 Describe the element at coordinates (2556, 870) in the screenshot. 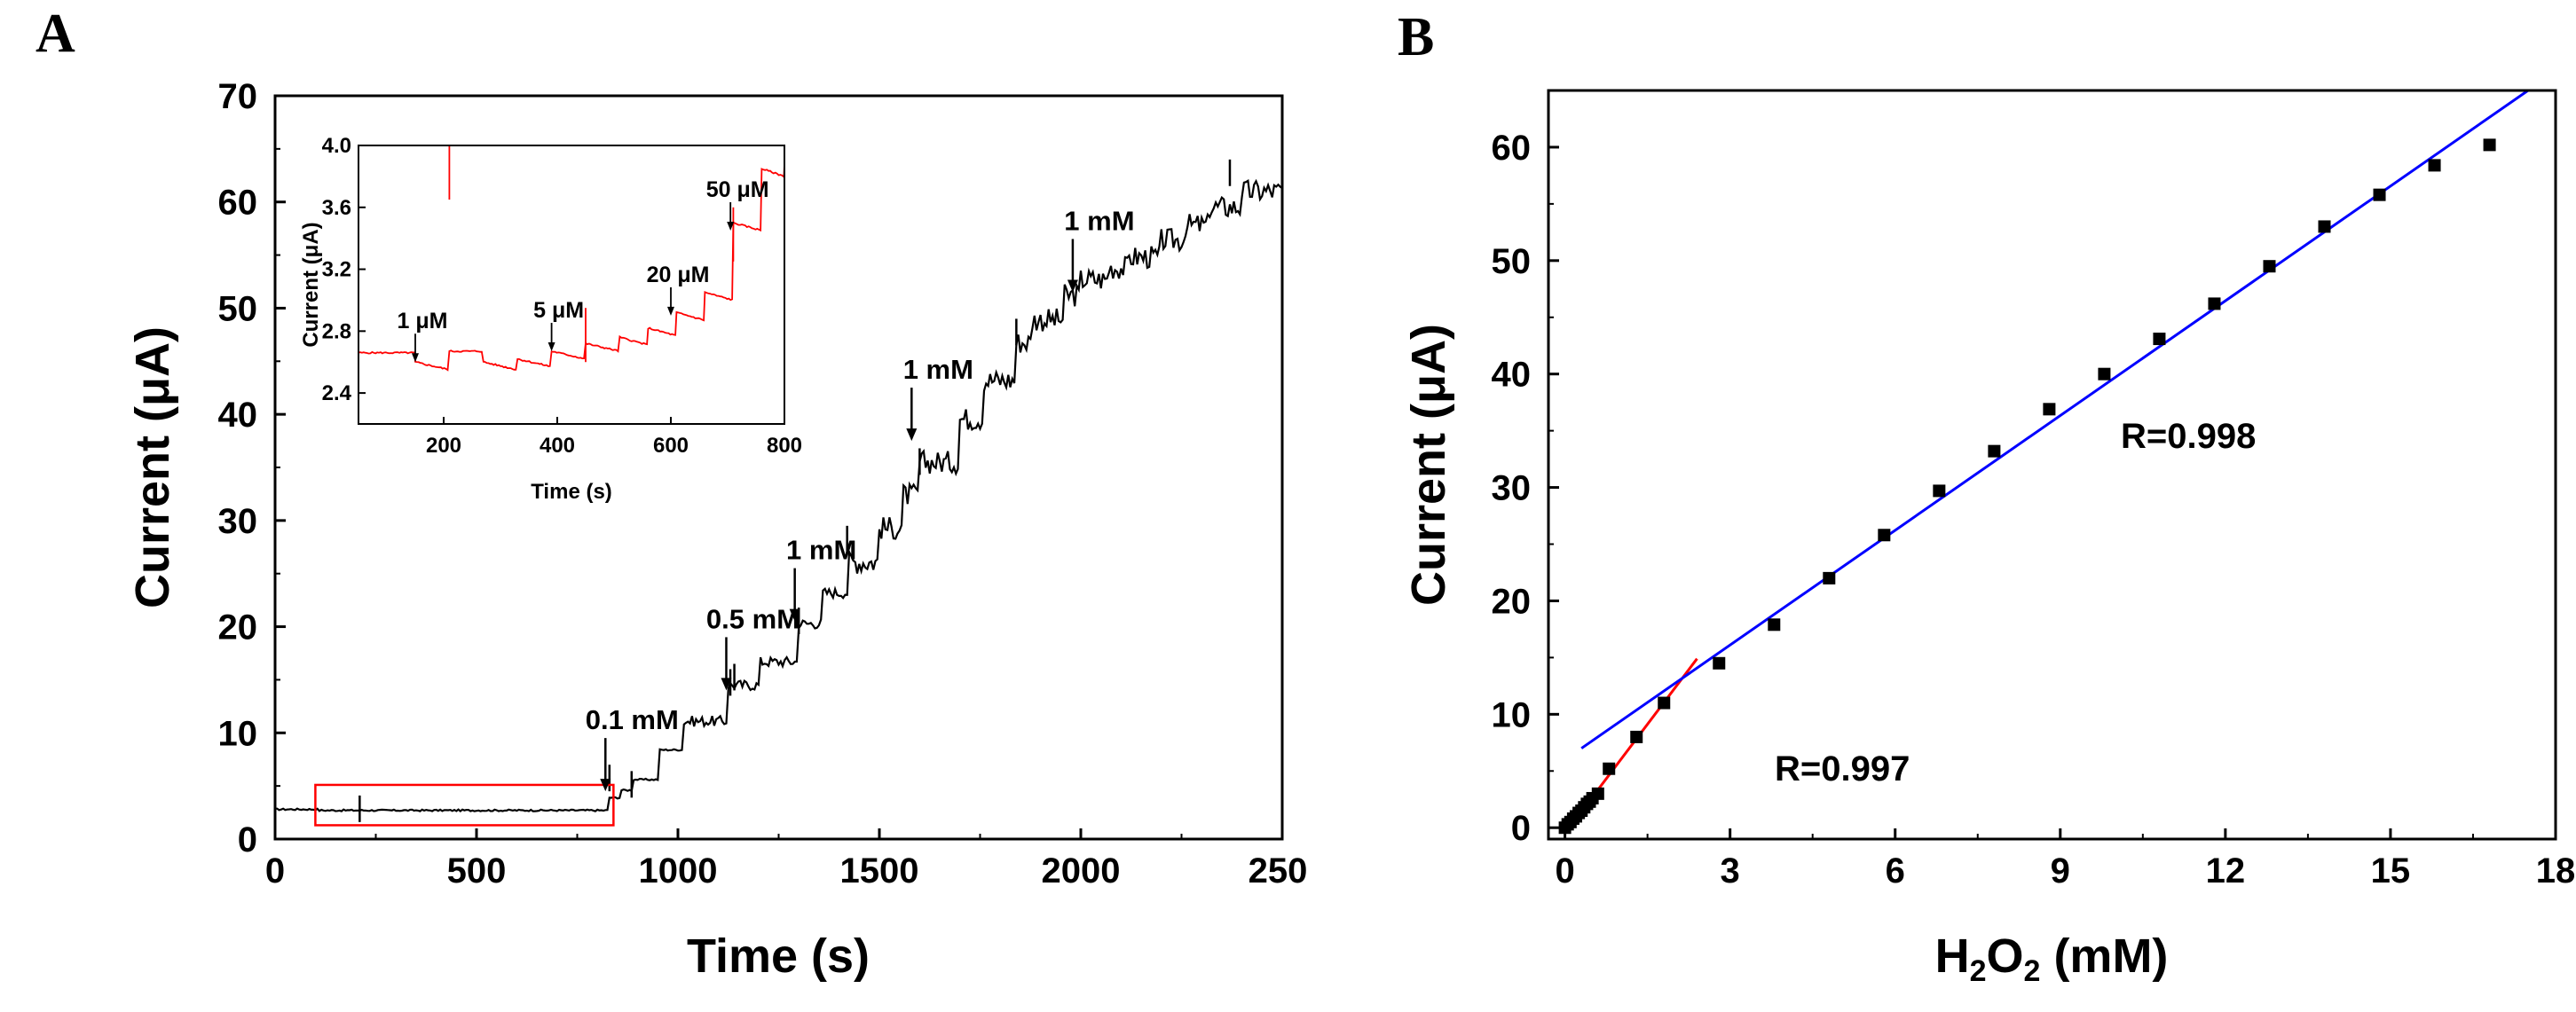

I see `x-tick-label: 18` at that location.